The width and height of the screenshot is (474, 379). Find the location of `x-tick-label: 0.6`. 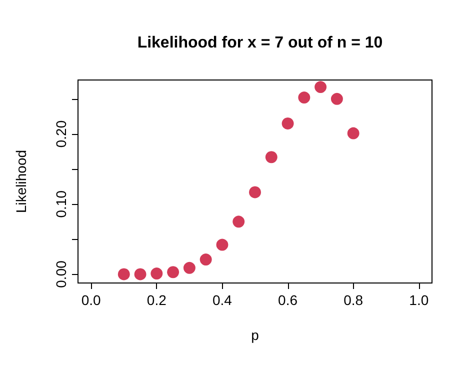

x-tick-label: 0.6 is located at coordinates (288, 300).